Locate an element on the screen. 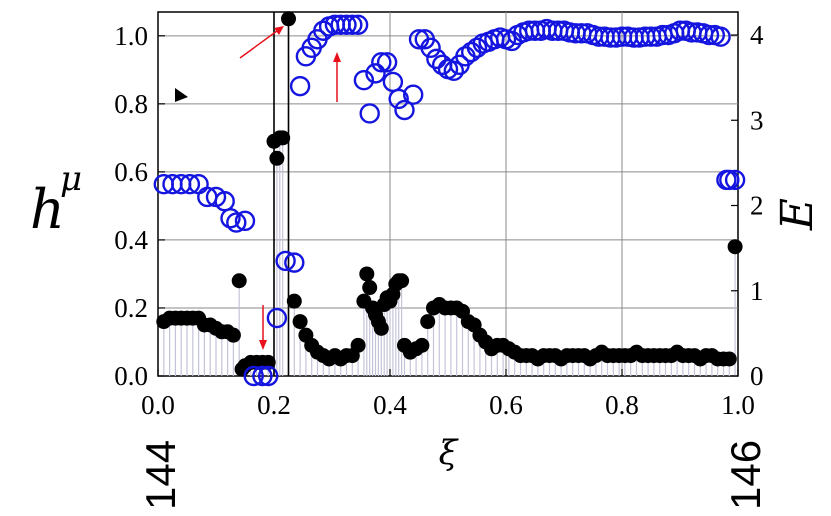  y-right-tick-label: 1 is located at coordinates (757, 291).